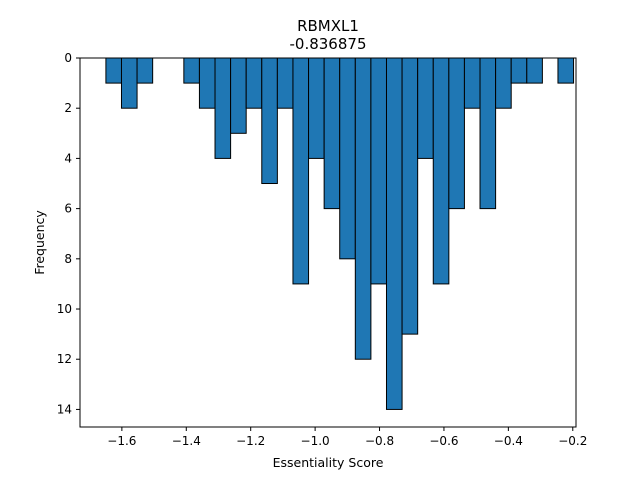 The image size is (640, 480). I want to click on x-tick-label: −1.0, so click(315, 441).